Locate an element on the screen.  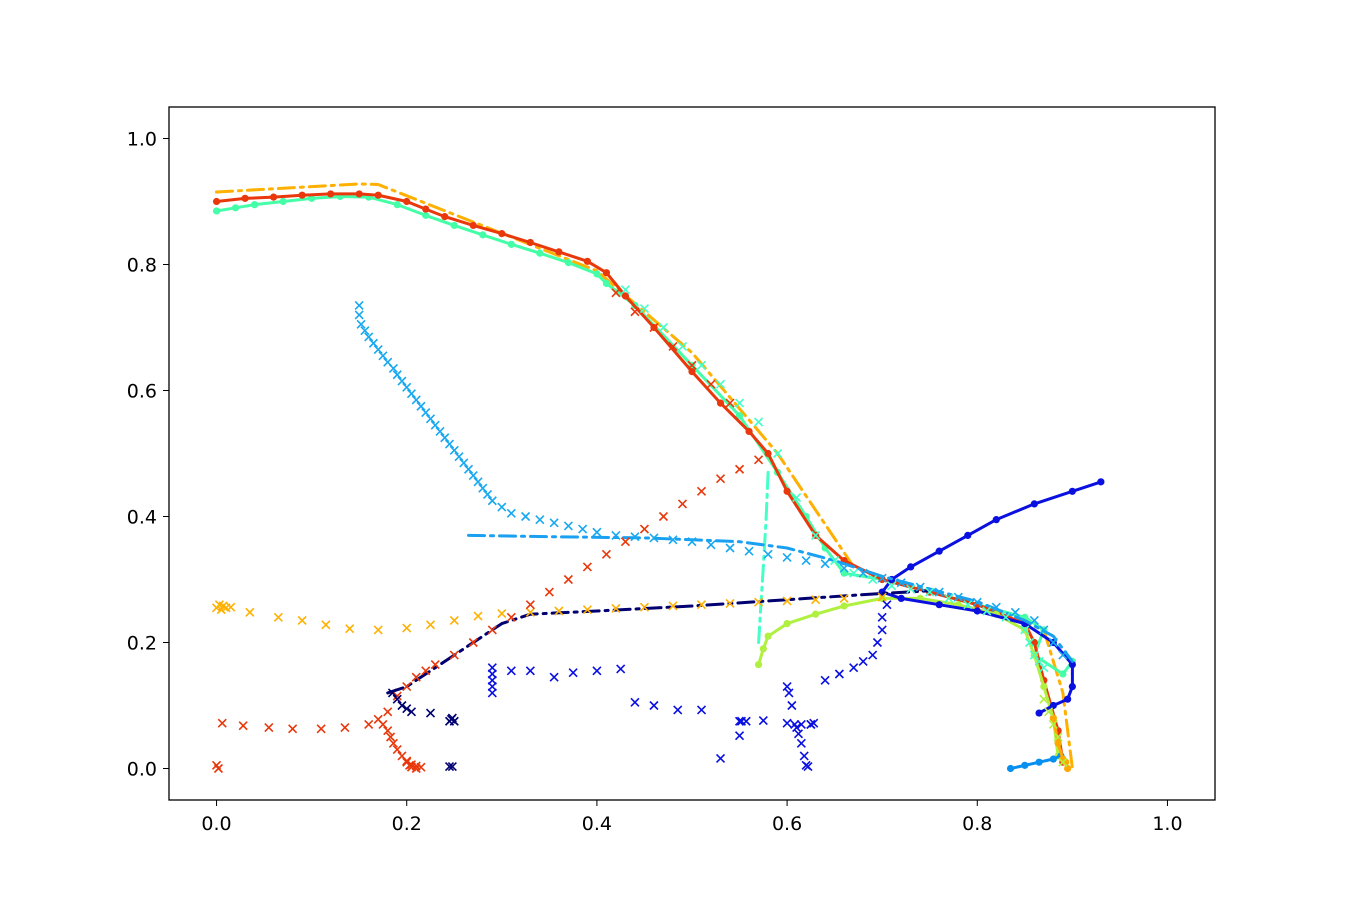
series-path is located at coordinates (763, 557).